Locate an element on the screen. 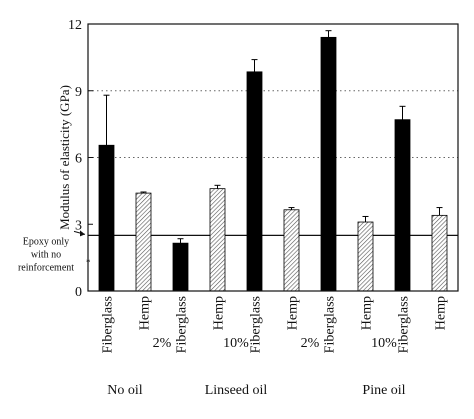  group-labels: No oil Linseed oil Pine oil is located at coordinates (256, 390).